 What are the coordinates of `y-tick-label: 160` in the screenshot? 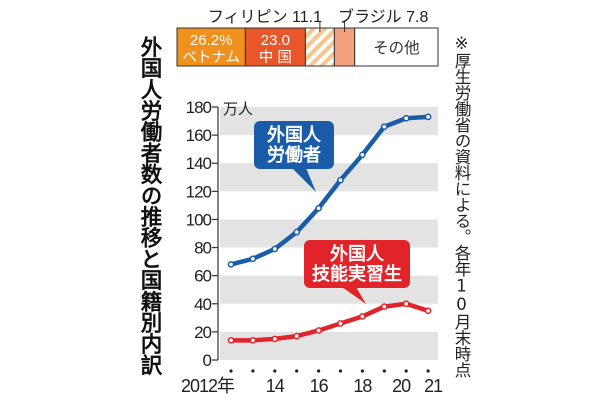 It's located at (199, 135).